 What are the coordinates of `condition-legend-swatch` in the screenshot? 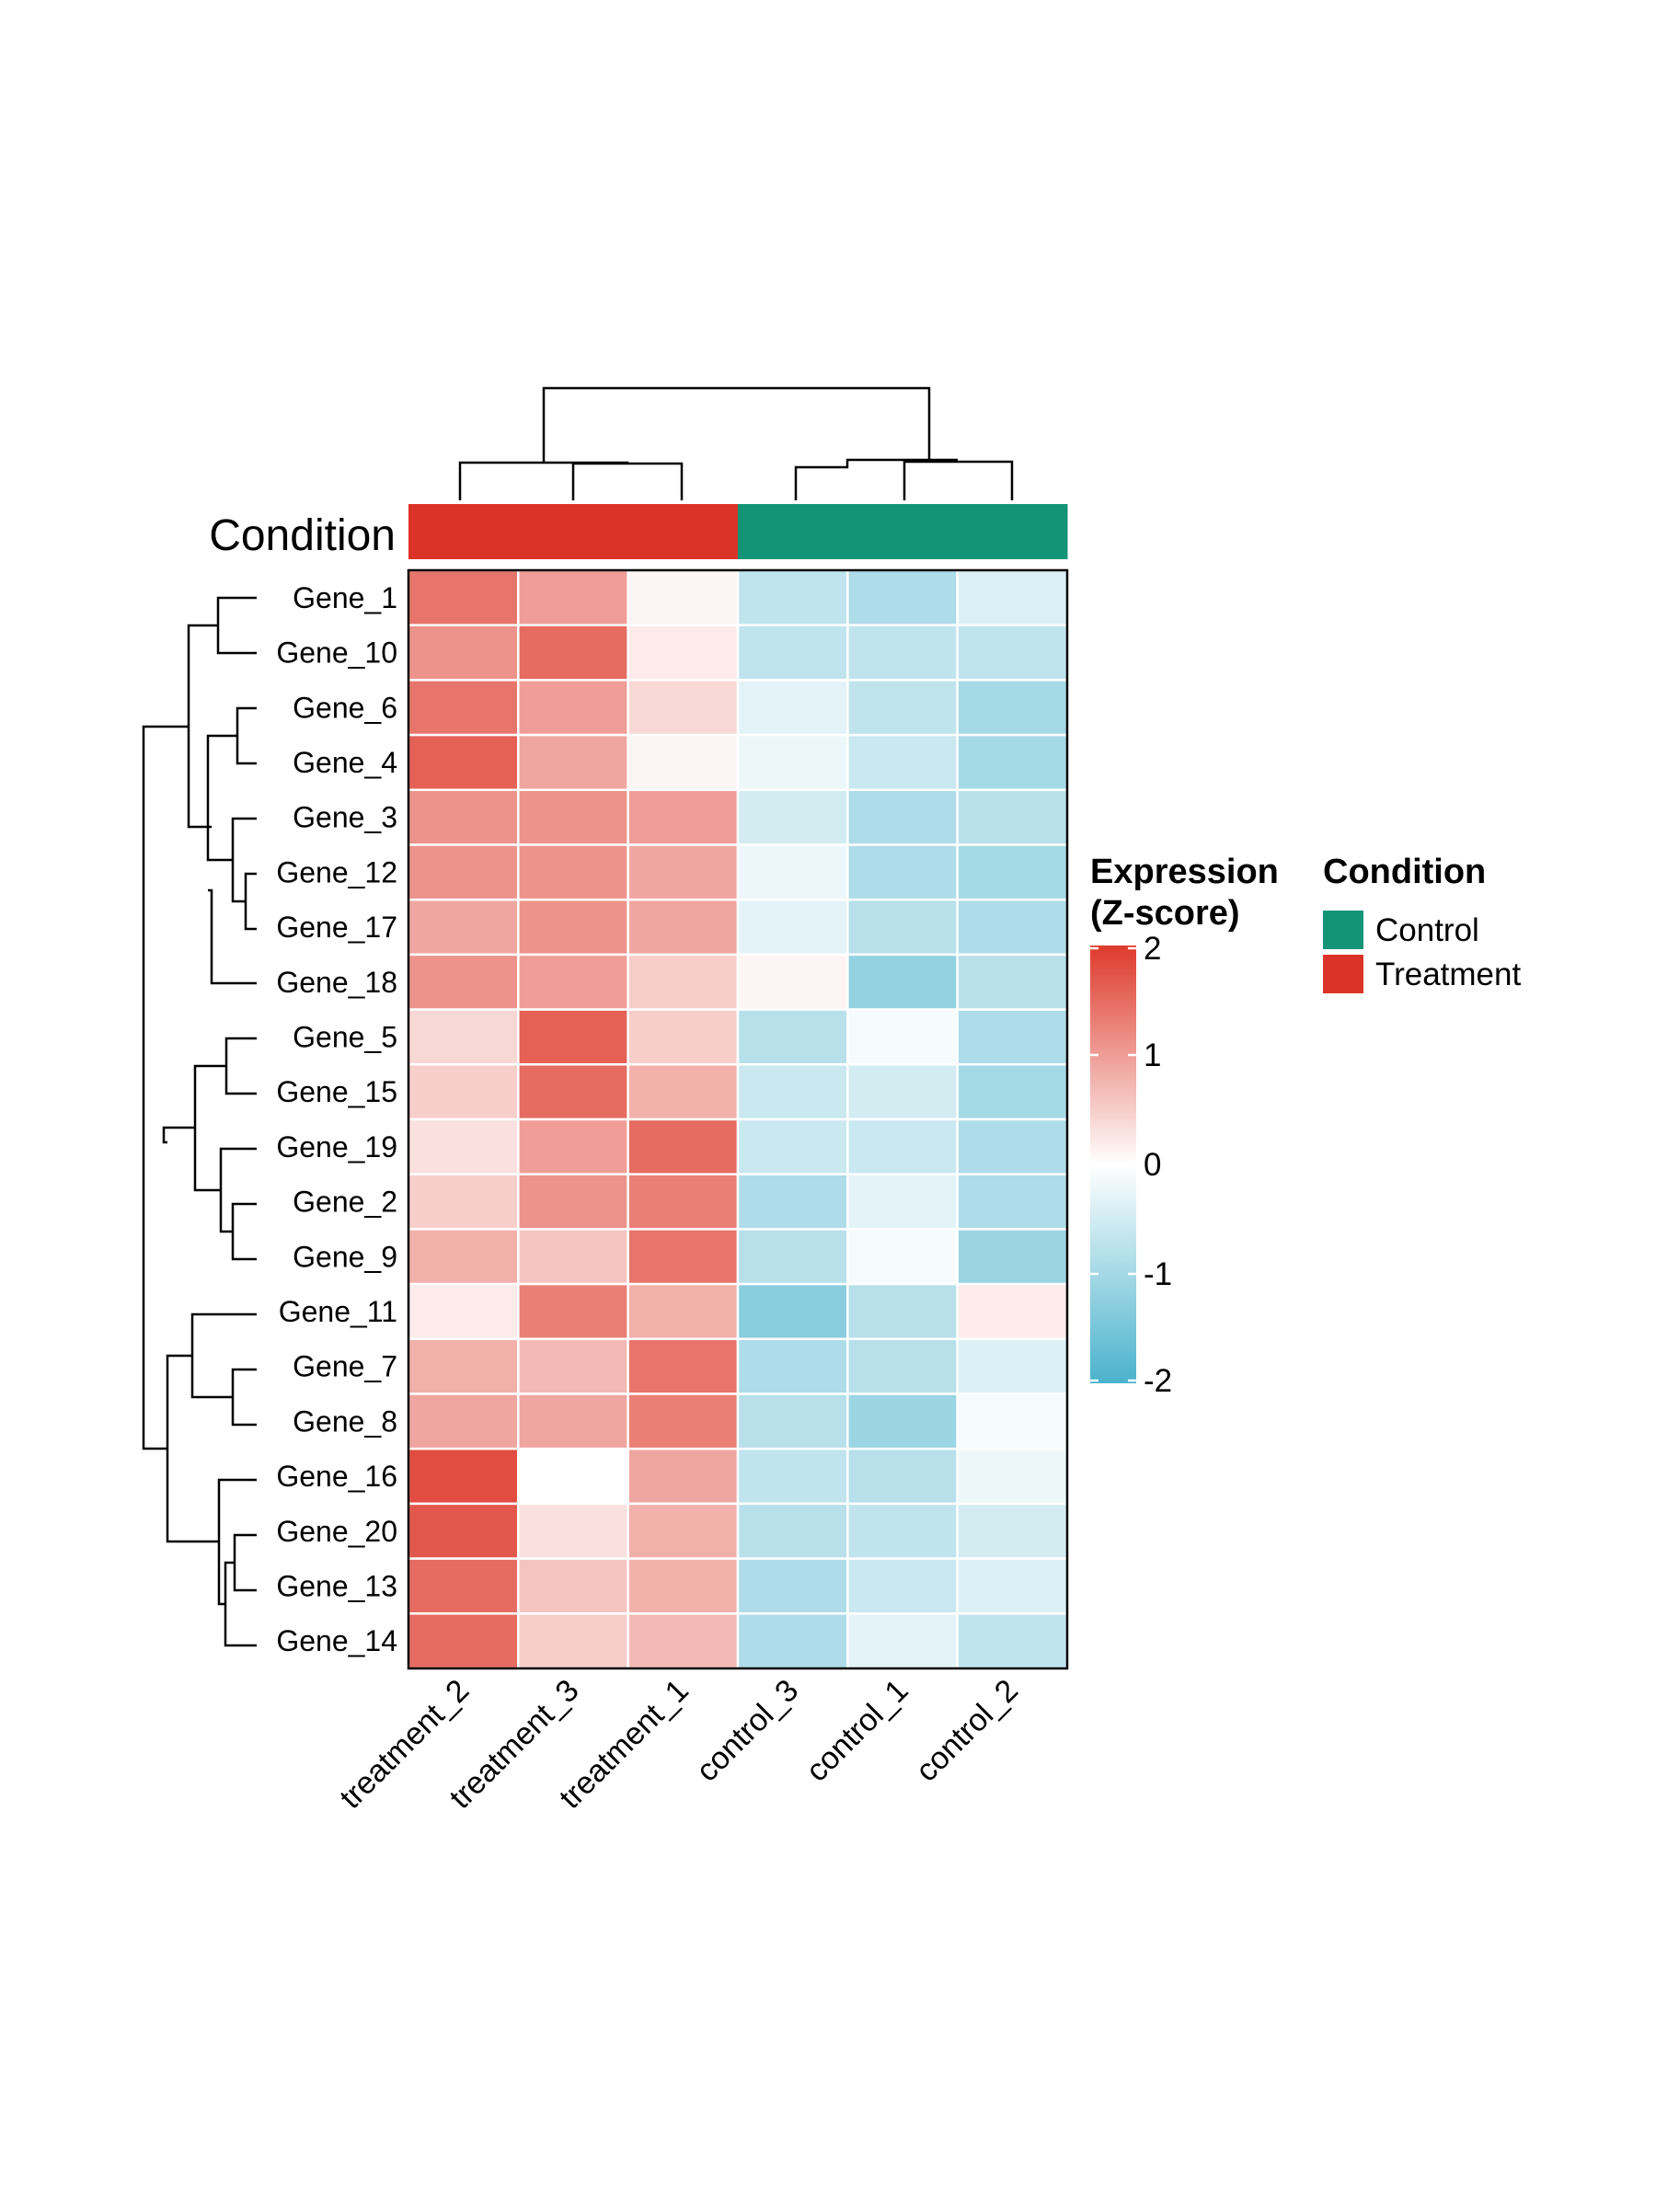 It's located at (1343, 930).